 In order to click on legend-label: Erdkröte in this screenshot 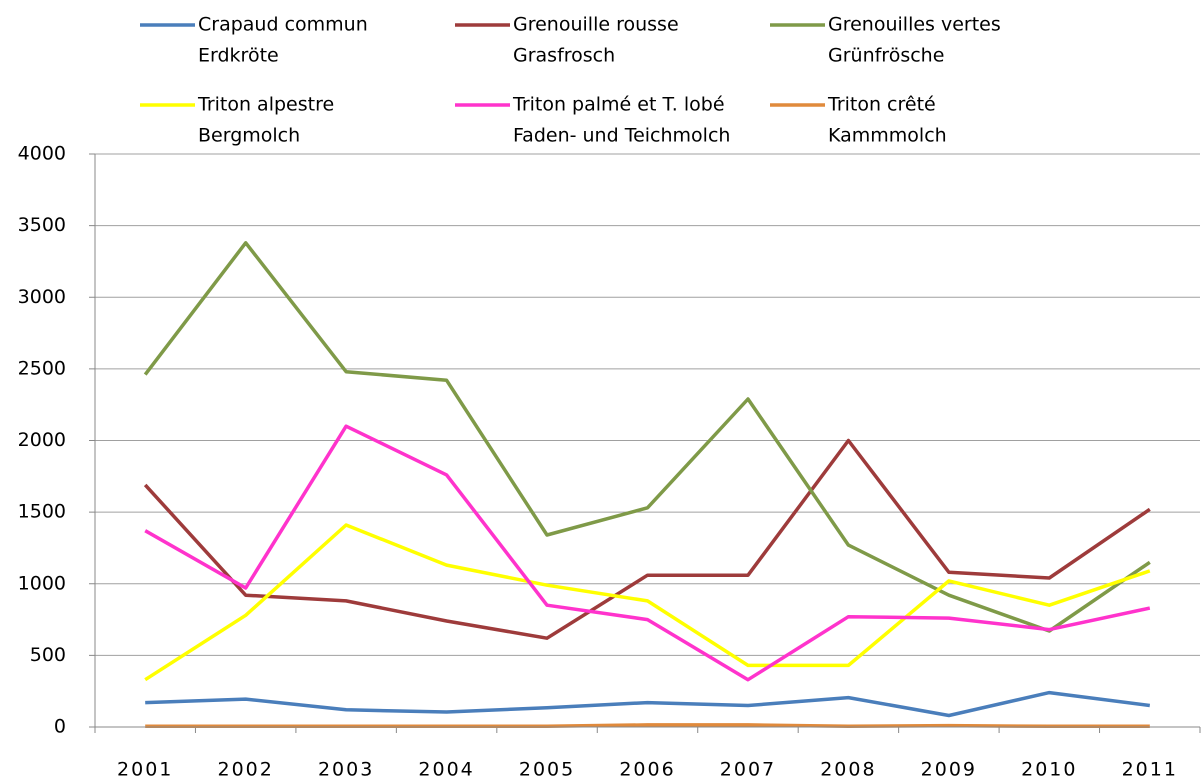, I will do `click(238, 56)`.